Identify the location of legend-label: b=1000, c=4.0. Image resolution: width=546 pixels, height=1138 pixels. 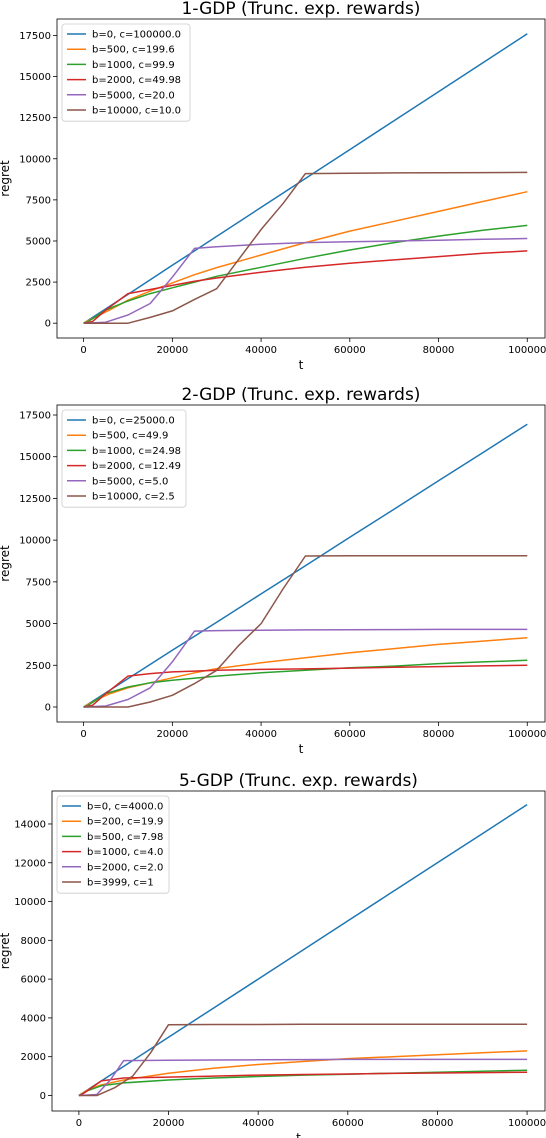
(125, 852).